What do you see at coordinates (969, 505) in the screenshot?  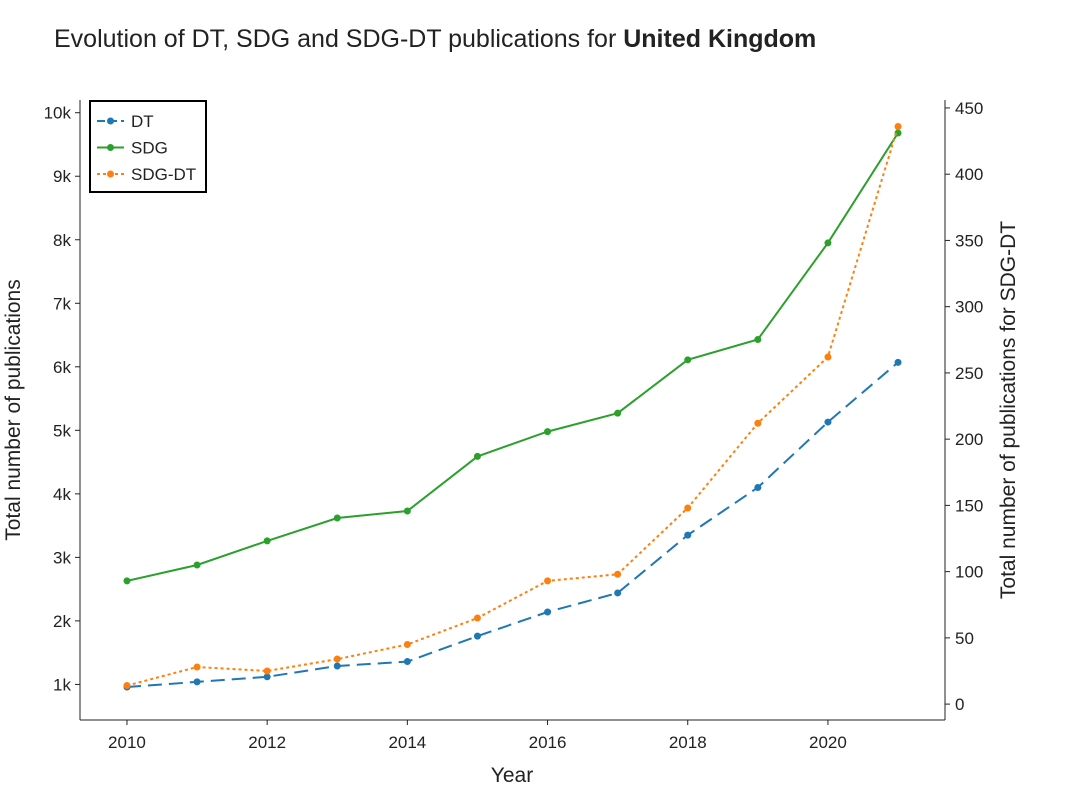 I see `y-tick-label-right: 150` at bounding box center [969, 505].